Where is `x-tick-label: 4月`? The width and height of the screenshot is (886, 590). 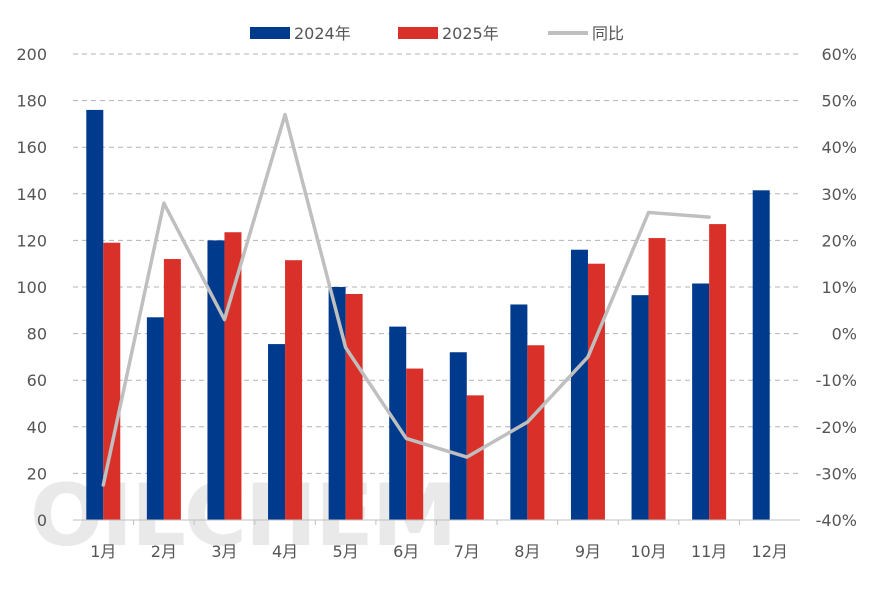
x-tick-label: 4月 is located at coordinates (285, 551).